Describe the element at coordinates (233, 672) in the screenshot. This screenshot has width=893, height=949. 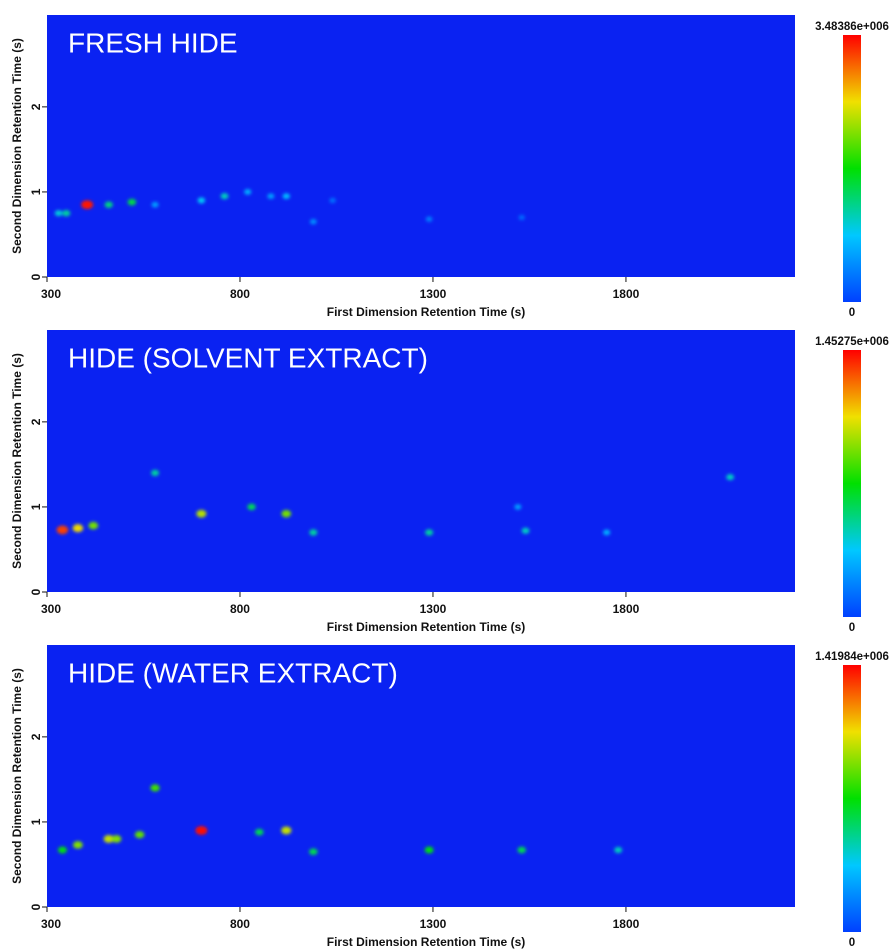
I see `panel-title: HIDE (WATER EXTRACT)` at that location.